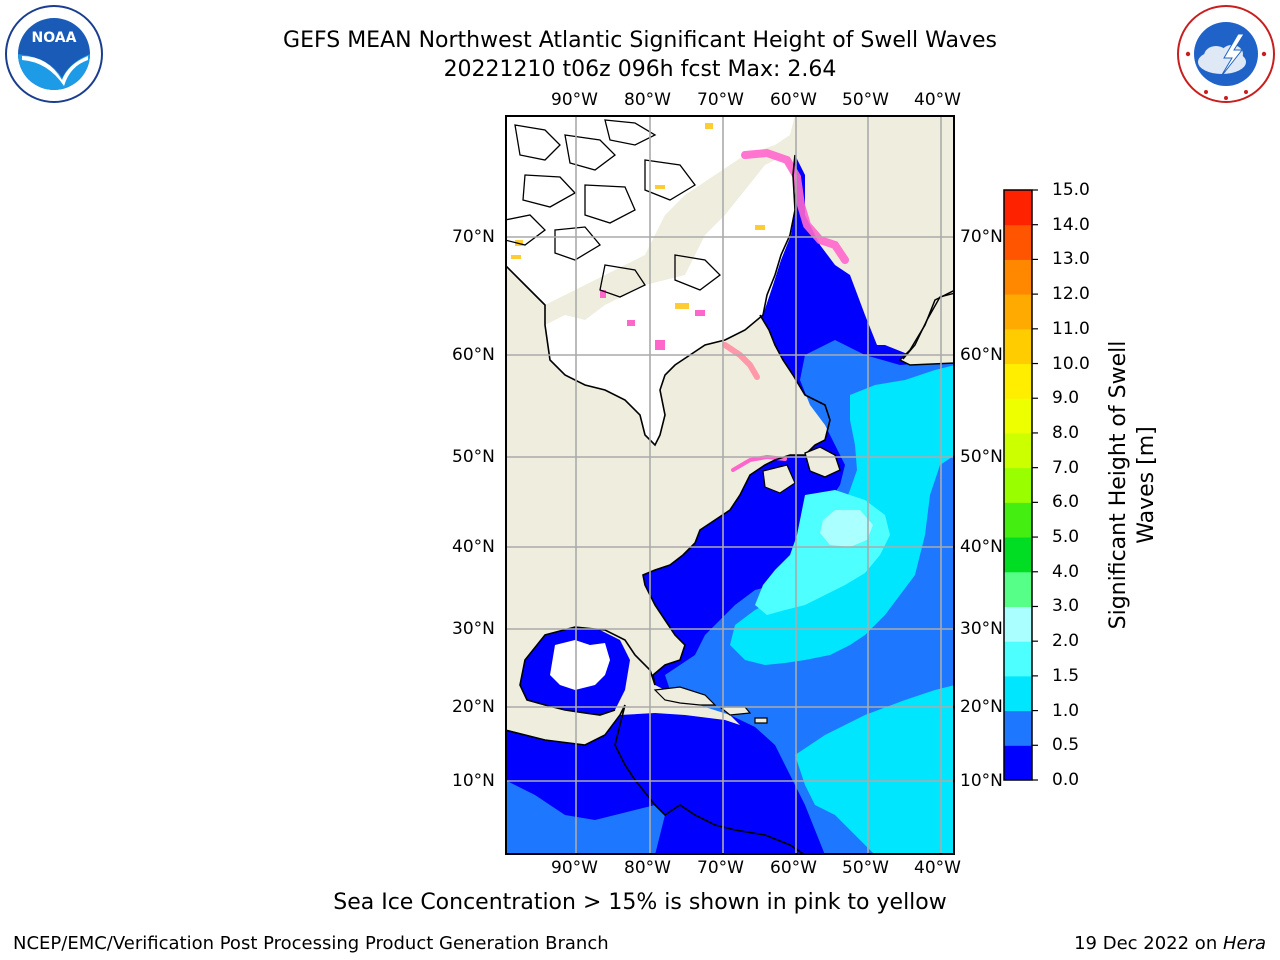  Describe the element at coordinates (473, 237) in the screenshot. I see `lat-tick-left: 70°N` at that location.